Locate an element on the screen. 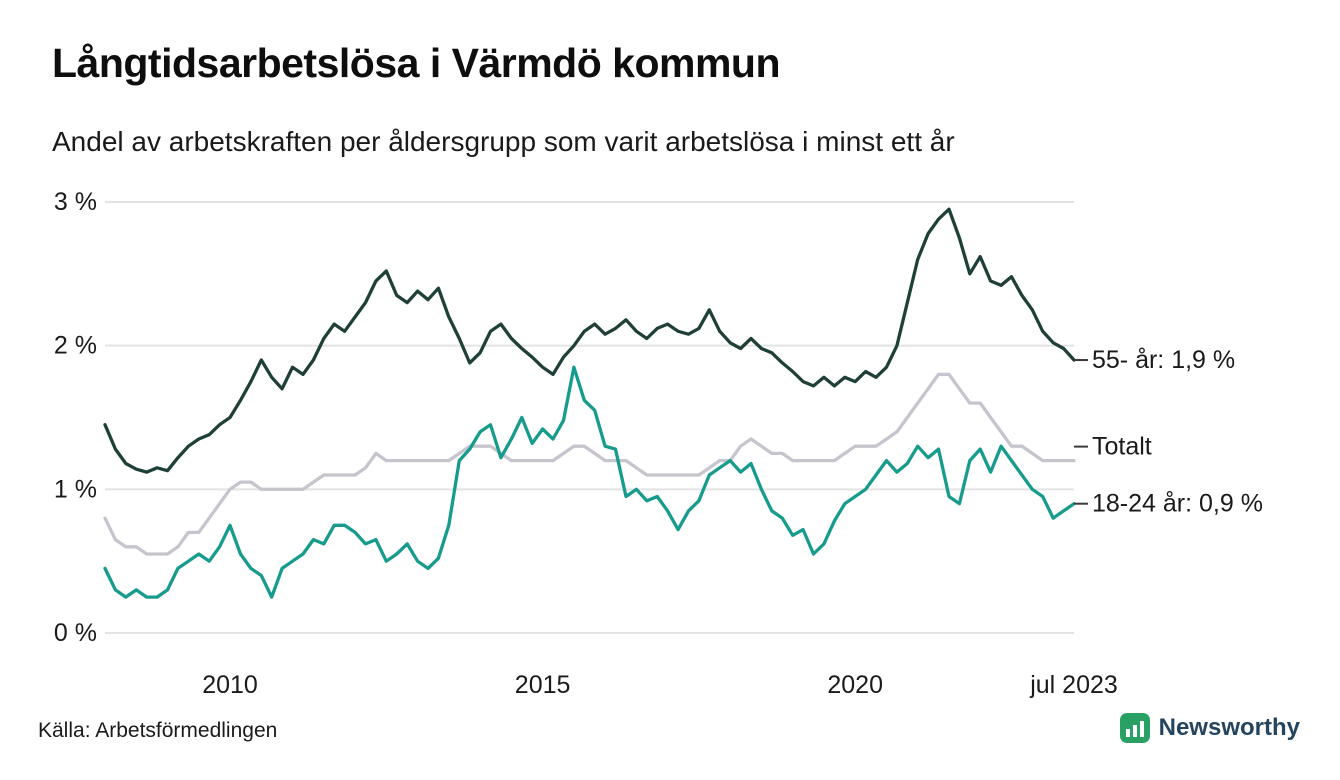  newsworthy-logo: Newsworthy is located at coordinates (1209, 728).